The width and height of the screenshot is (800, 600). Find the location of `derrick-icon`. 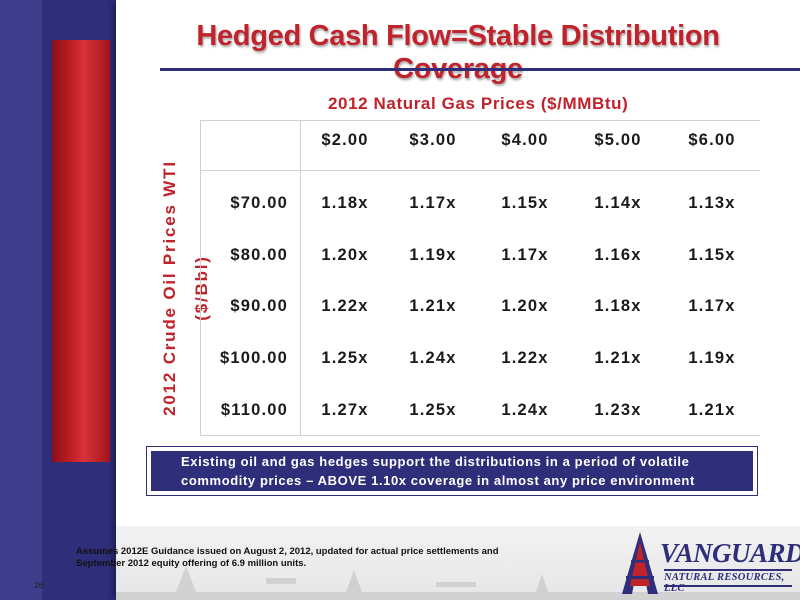

derrick-icon is located at coordinates (640, 563).